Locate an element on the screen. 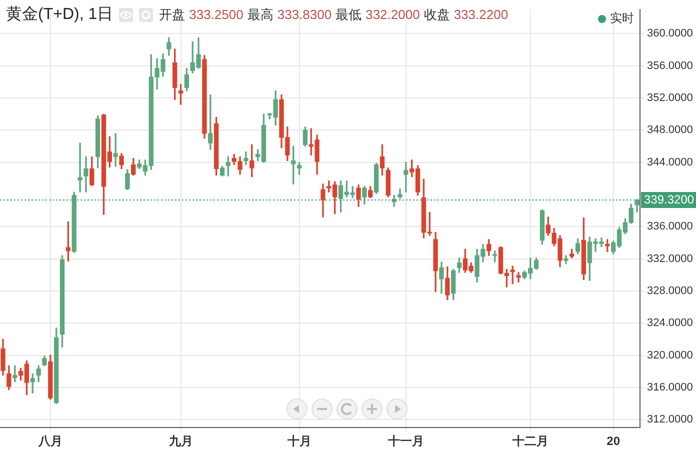 This screenshot has width=696, height=452. x-tick-label: 九月 is located at coordinates (180, 441).